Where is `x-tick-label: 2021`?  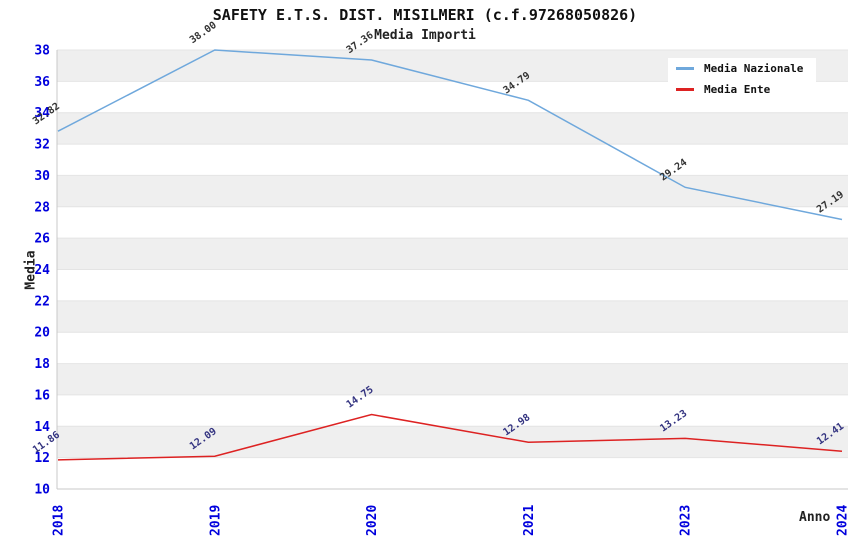
x-tick-label: 2021 is located at coordinates (529, 520).